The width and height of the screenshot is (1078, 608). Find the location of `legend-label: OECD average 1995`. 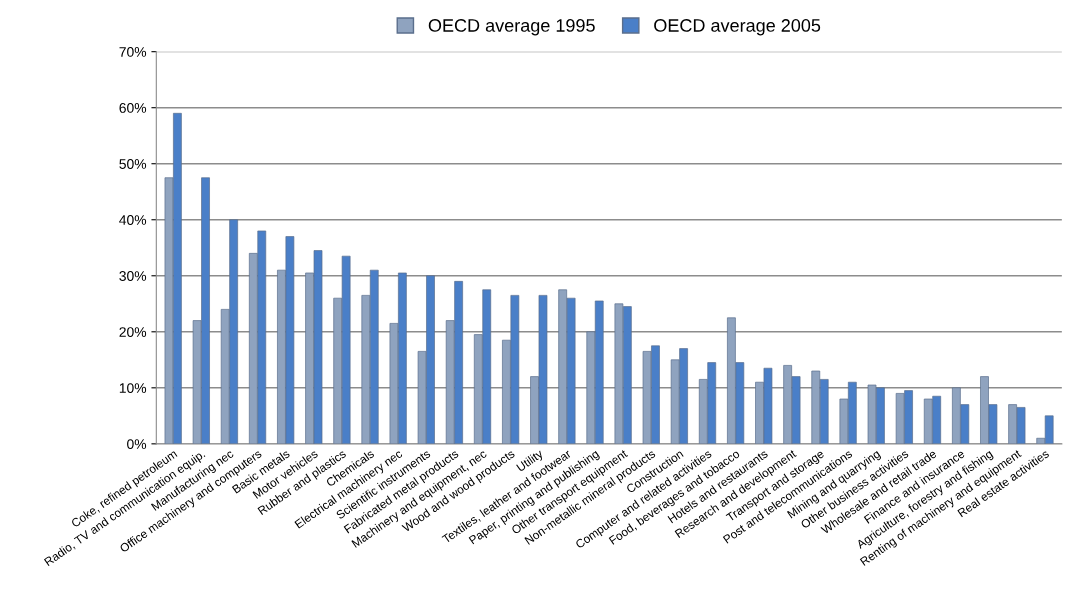

legend-label: OECD average 1995 is located at coordinates (511, 27).